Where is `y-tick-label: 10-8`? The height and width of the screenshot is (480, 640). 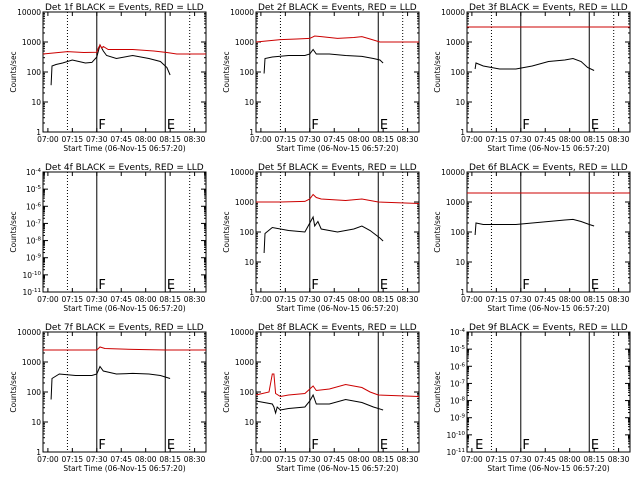
y-tick-label: 10-8 is located at coordinates (34, 241).